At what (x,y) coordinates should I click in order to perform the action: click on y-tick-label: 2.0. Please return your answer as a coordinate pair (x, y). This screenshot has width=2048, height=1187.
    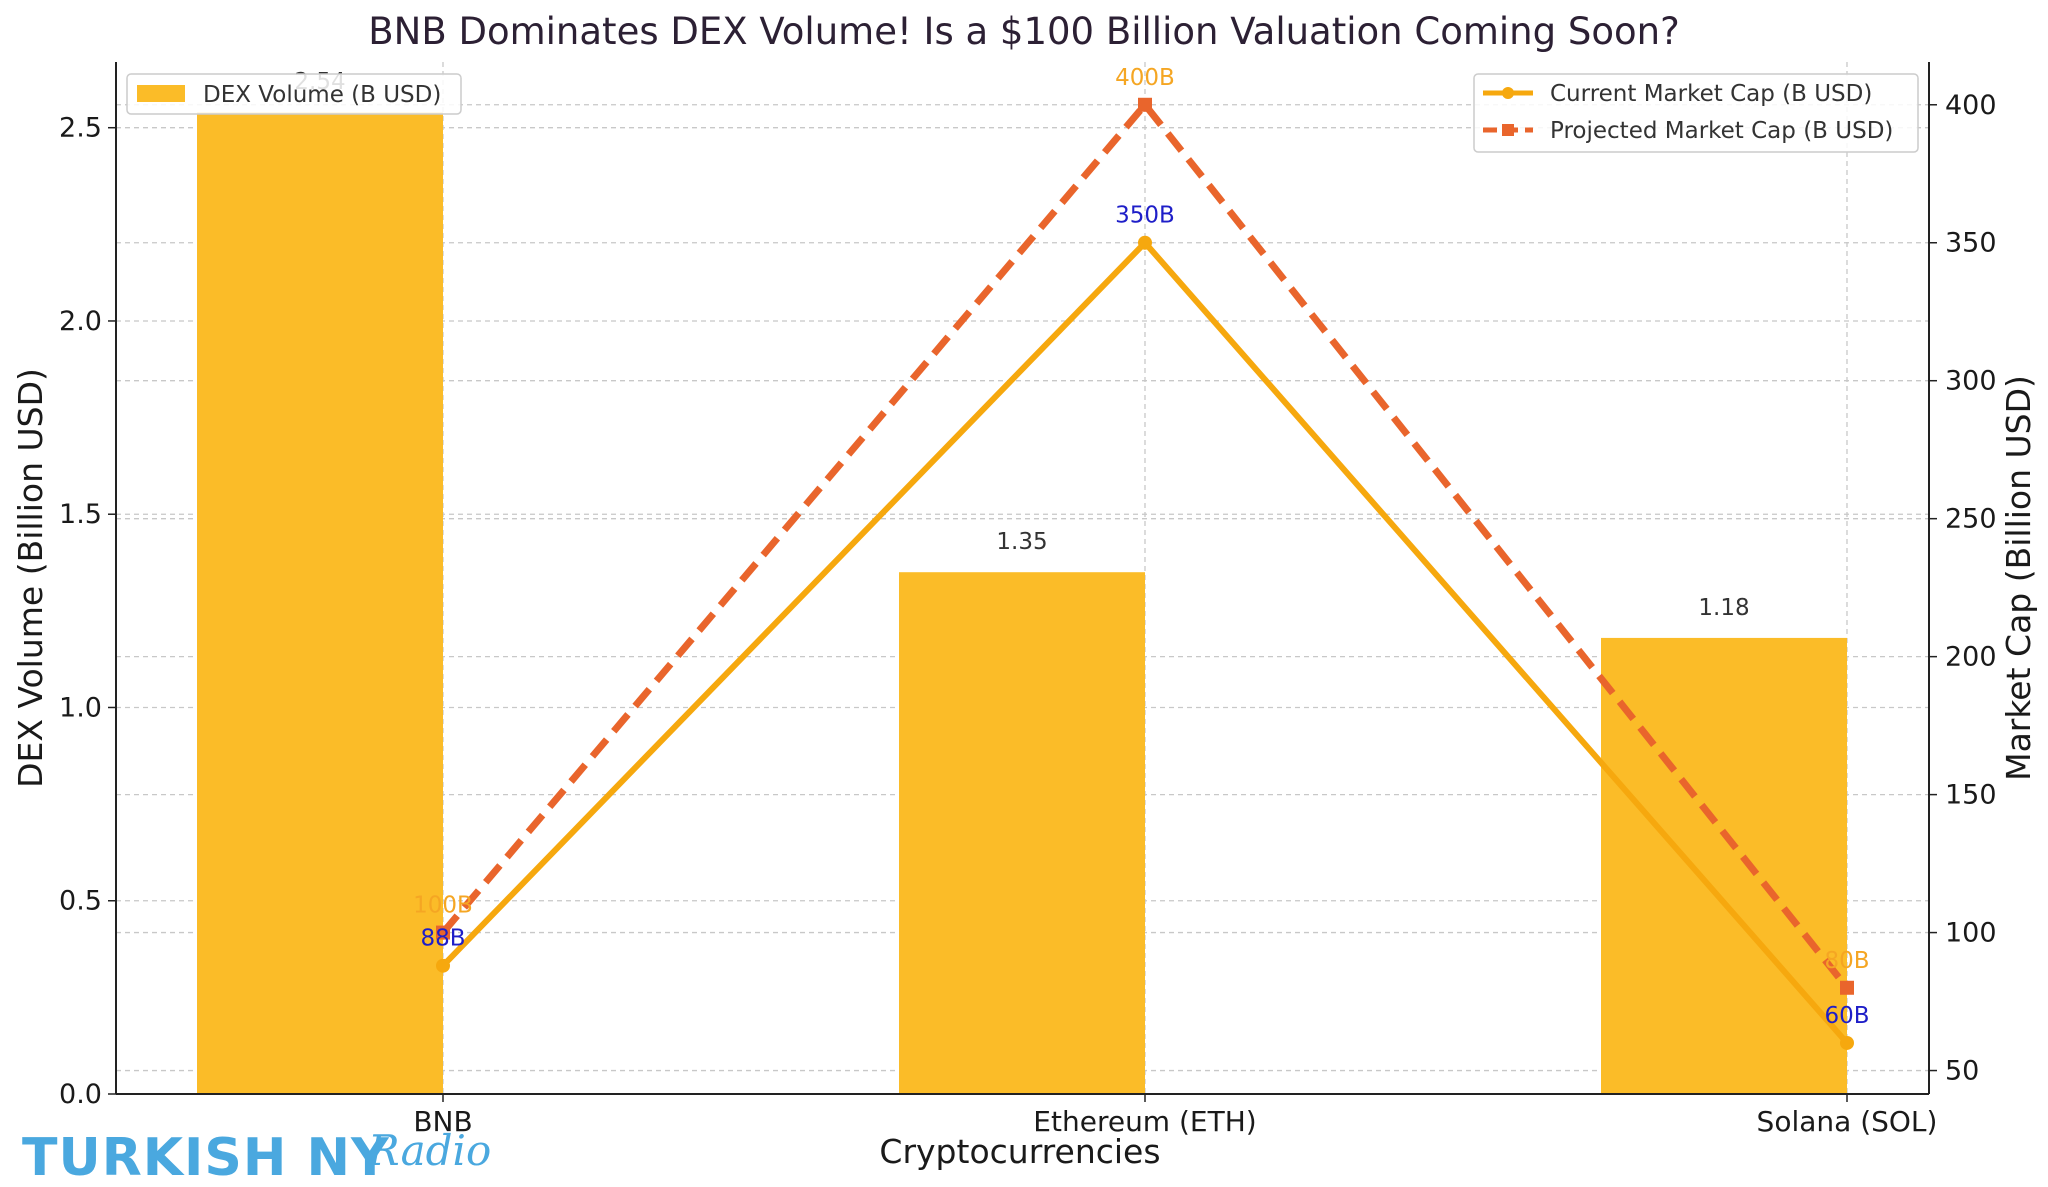
    Looking at the image, I should click on (80, 321).